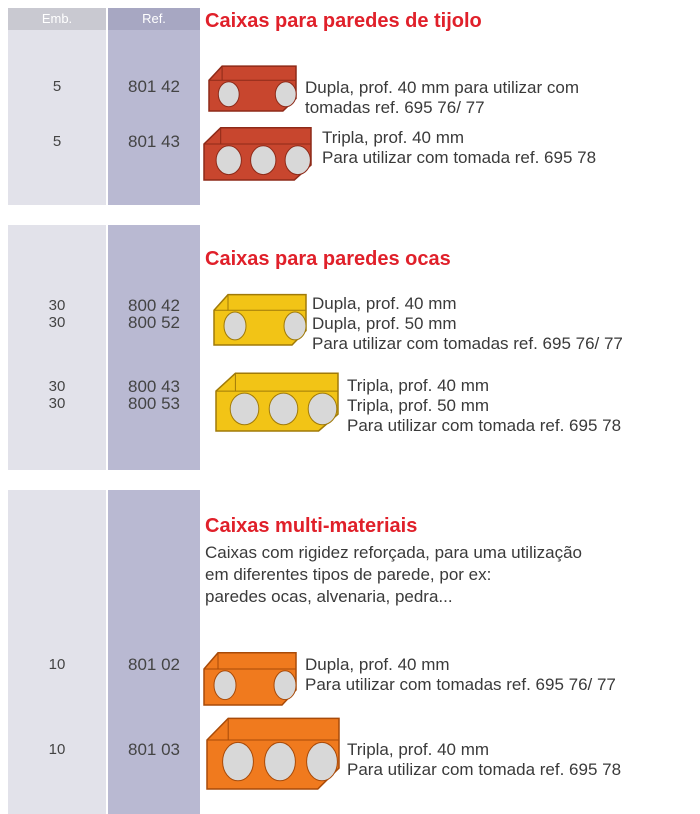 This screenshot has width=700, height=814. Describe the element at coordinates (418, 405) in the screenshot. I see `item-description: Tripla, prof. 50 mm` at that location.